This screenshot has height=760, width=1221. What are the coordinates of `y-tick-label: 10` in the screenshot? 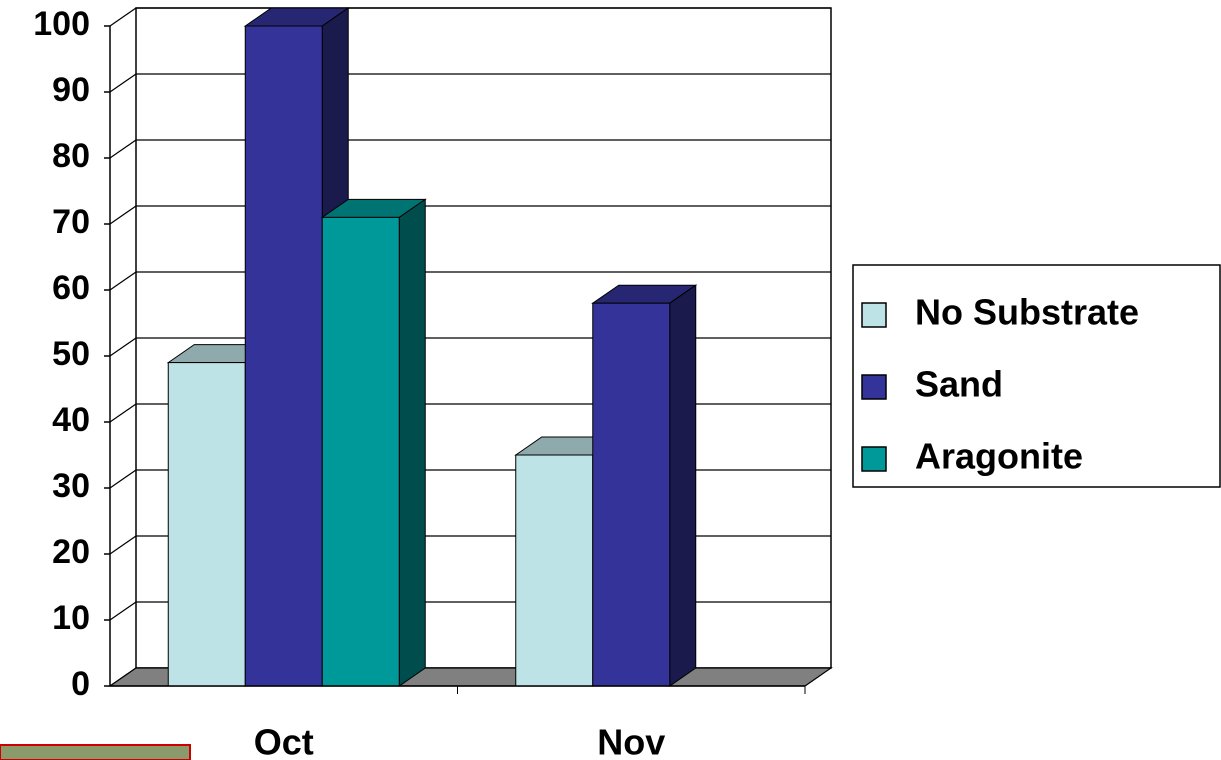 It's located at (71, 618).